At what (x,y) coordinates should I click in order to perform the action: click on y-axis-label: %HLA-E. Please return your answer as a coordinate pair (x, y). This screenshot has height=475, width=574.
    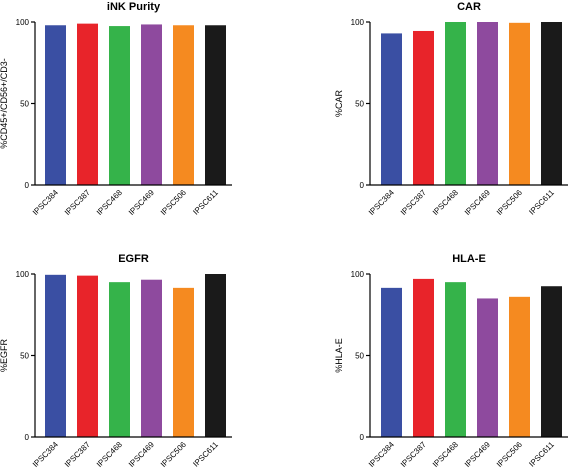
    Looking at the image, I should click on (339, 355).